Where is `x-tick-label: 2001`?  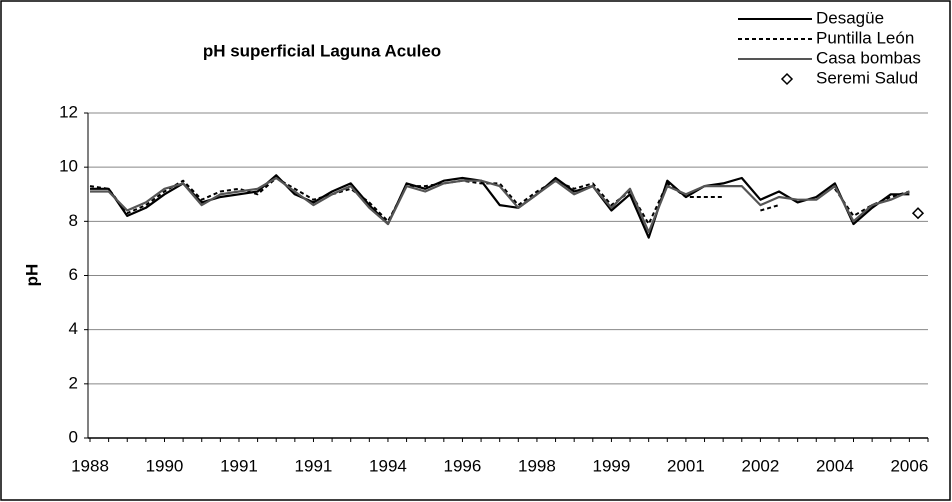 x-tick-label: 2001 is located at coordinates (686, 465).